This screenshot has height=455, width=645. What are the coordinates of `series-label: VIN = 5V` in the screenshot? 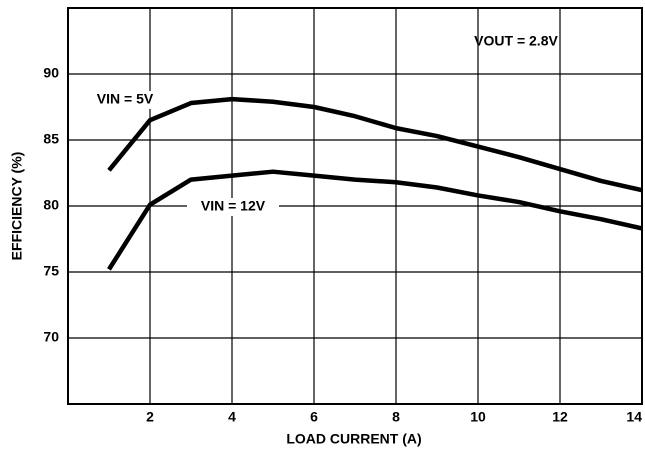 It's located at (125, 99).